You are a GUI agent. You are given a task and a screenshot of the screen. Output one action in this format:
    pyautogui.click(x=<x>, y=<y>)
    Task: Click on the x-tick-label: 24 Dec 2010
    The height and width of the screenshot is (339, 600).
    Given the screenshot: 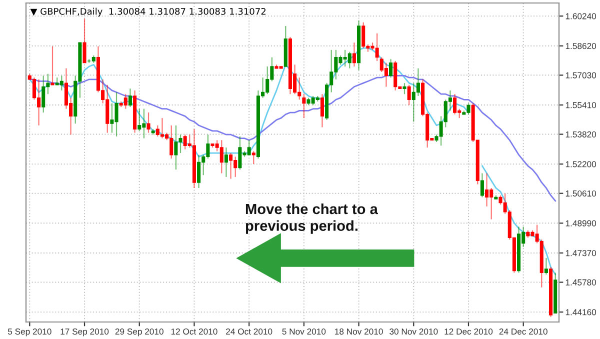 What is the action you would take?
    pyautogui.click(x=523, y=331)
    